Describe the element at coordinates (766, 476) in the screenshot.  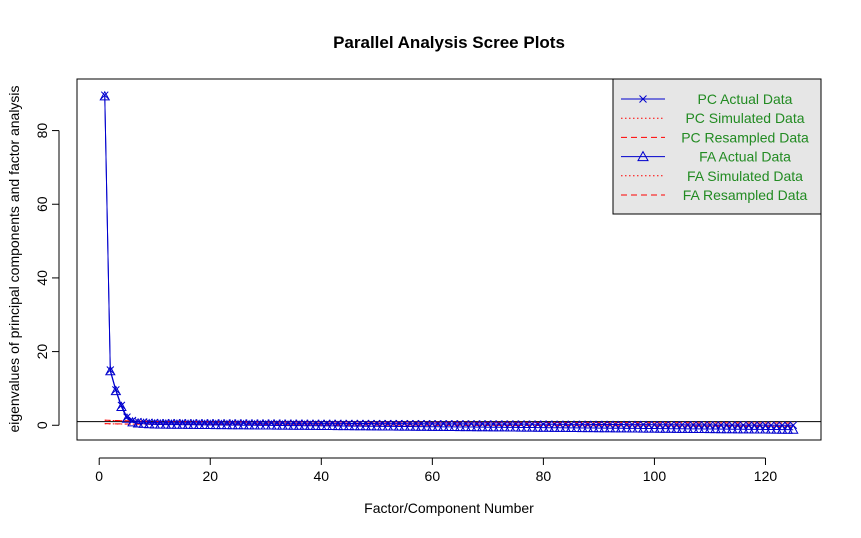
I see `x-tick-label: 120` at that location.